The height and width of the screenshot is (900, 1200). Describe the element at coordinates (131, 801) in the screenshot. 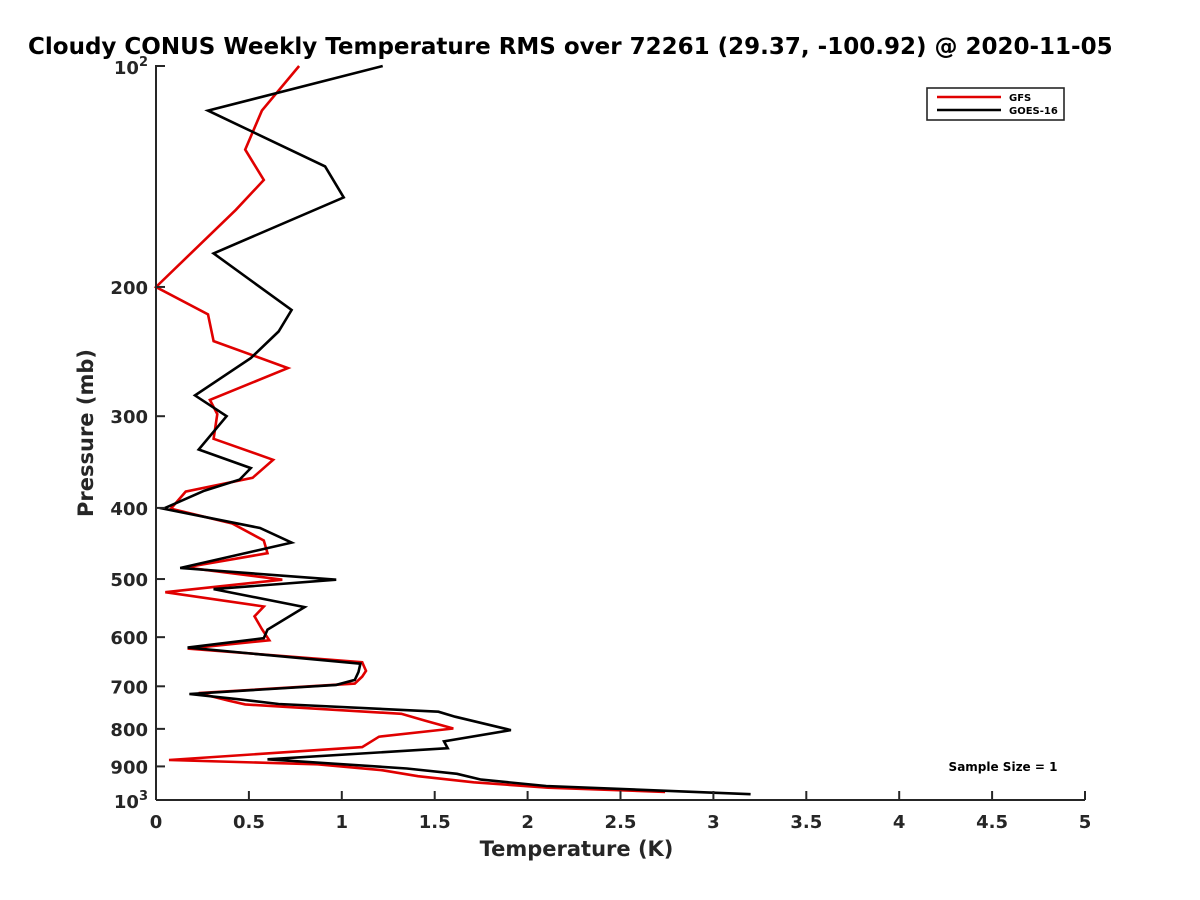

I see `y-tick-label: 10³` at that location.